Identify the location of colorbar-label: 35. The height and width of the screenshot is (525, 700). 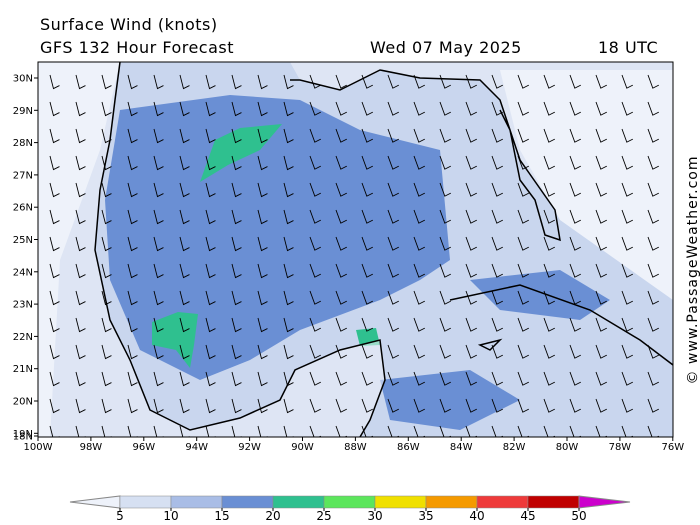
(425, 516).